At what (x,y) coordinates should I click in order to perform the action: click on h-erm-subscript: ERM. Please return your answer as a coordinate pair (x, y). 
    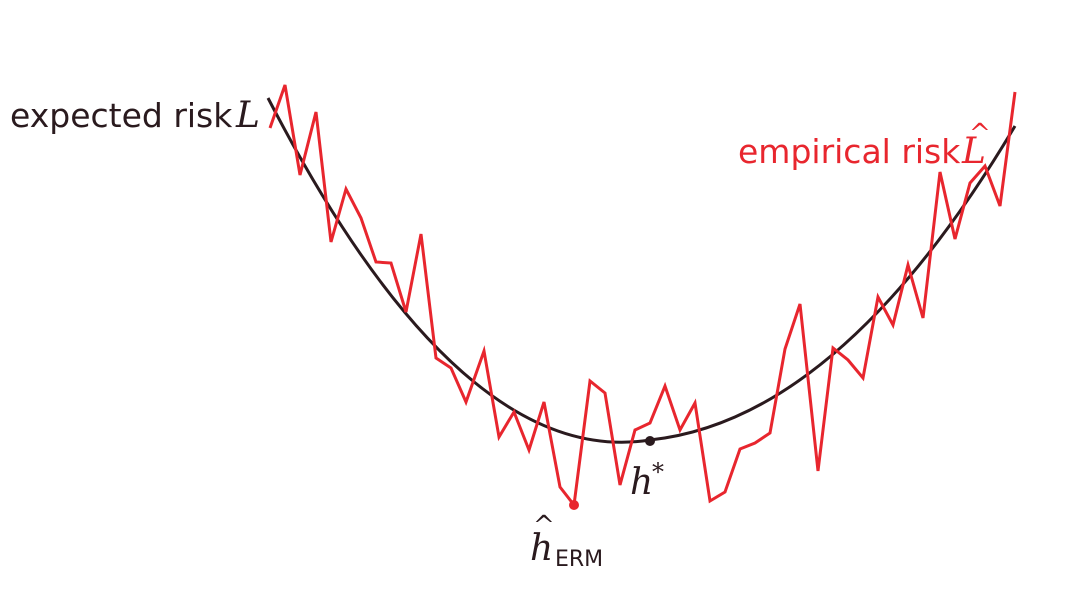
    Looking at the image, I should click on (579, 559).